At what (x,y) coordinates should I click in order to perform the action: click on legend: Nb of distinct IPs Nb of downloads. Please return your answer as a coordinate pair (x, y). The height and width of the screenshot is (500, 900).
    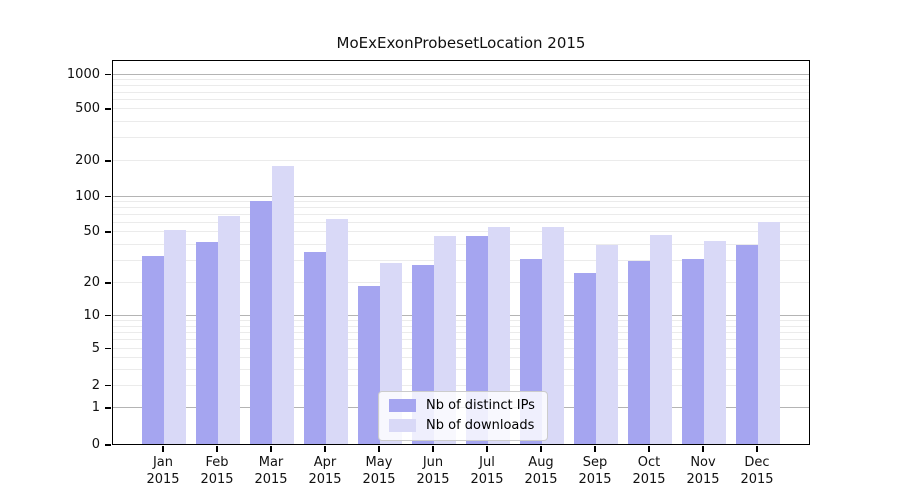
    Looking at the image, I should click on (463, 416).